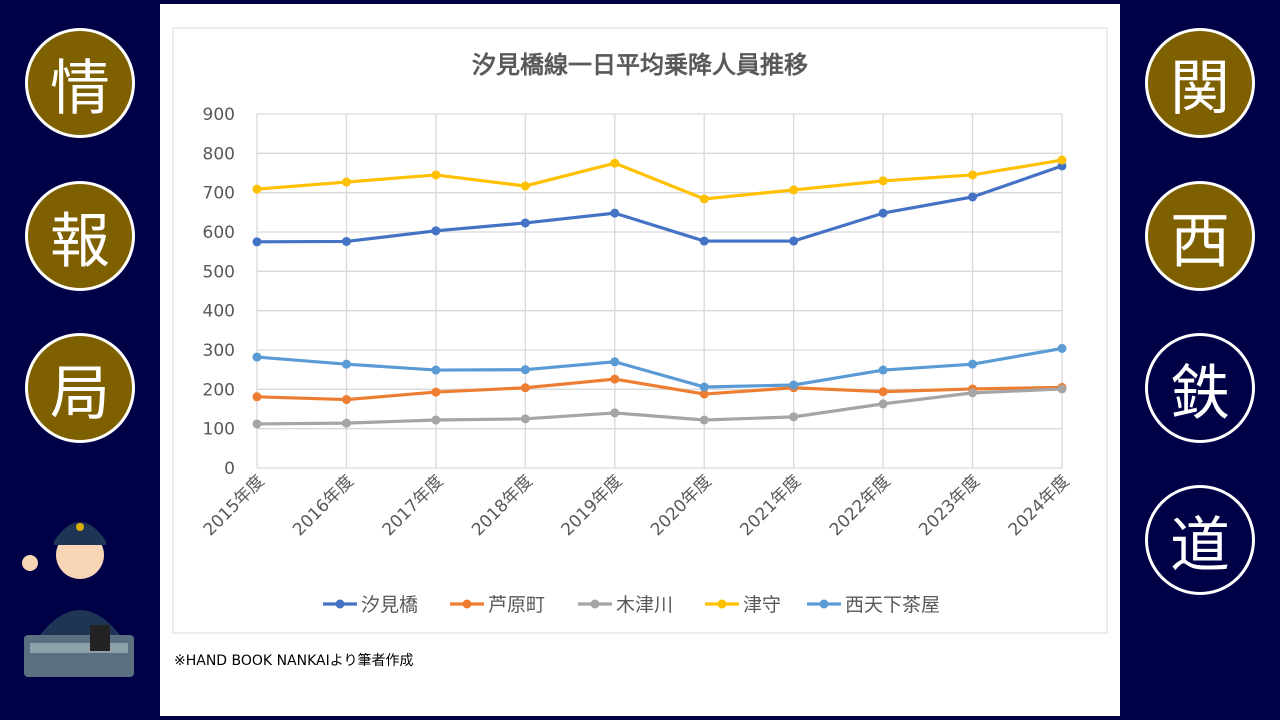 The height and width of the screenshot is (720, 1280). Describe the element at coordinates (762, 605) in the screenshot. I see `legend-label: 津守` at that location.